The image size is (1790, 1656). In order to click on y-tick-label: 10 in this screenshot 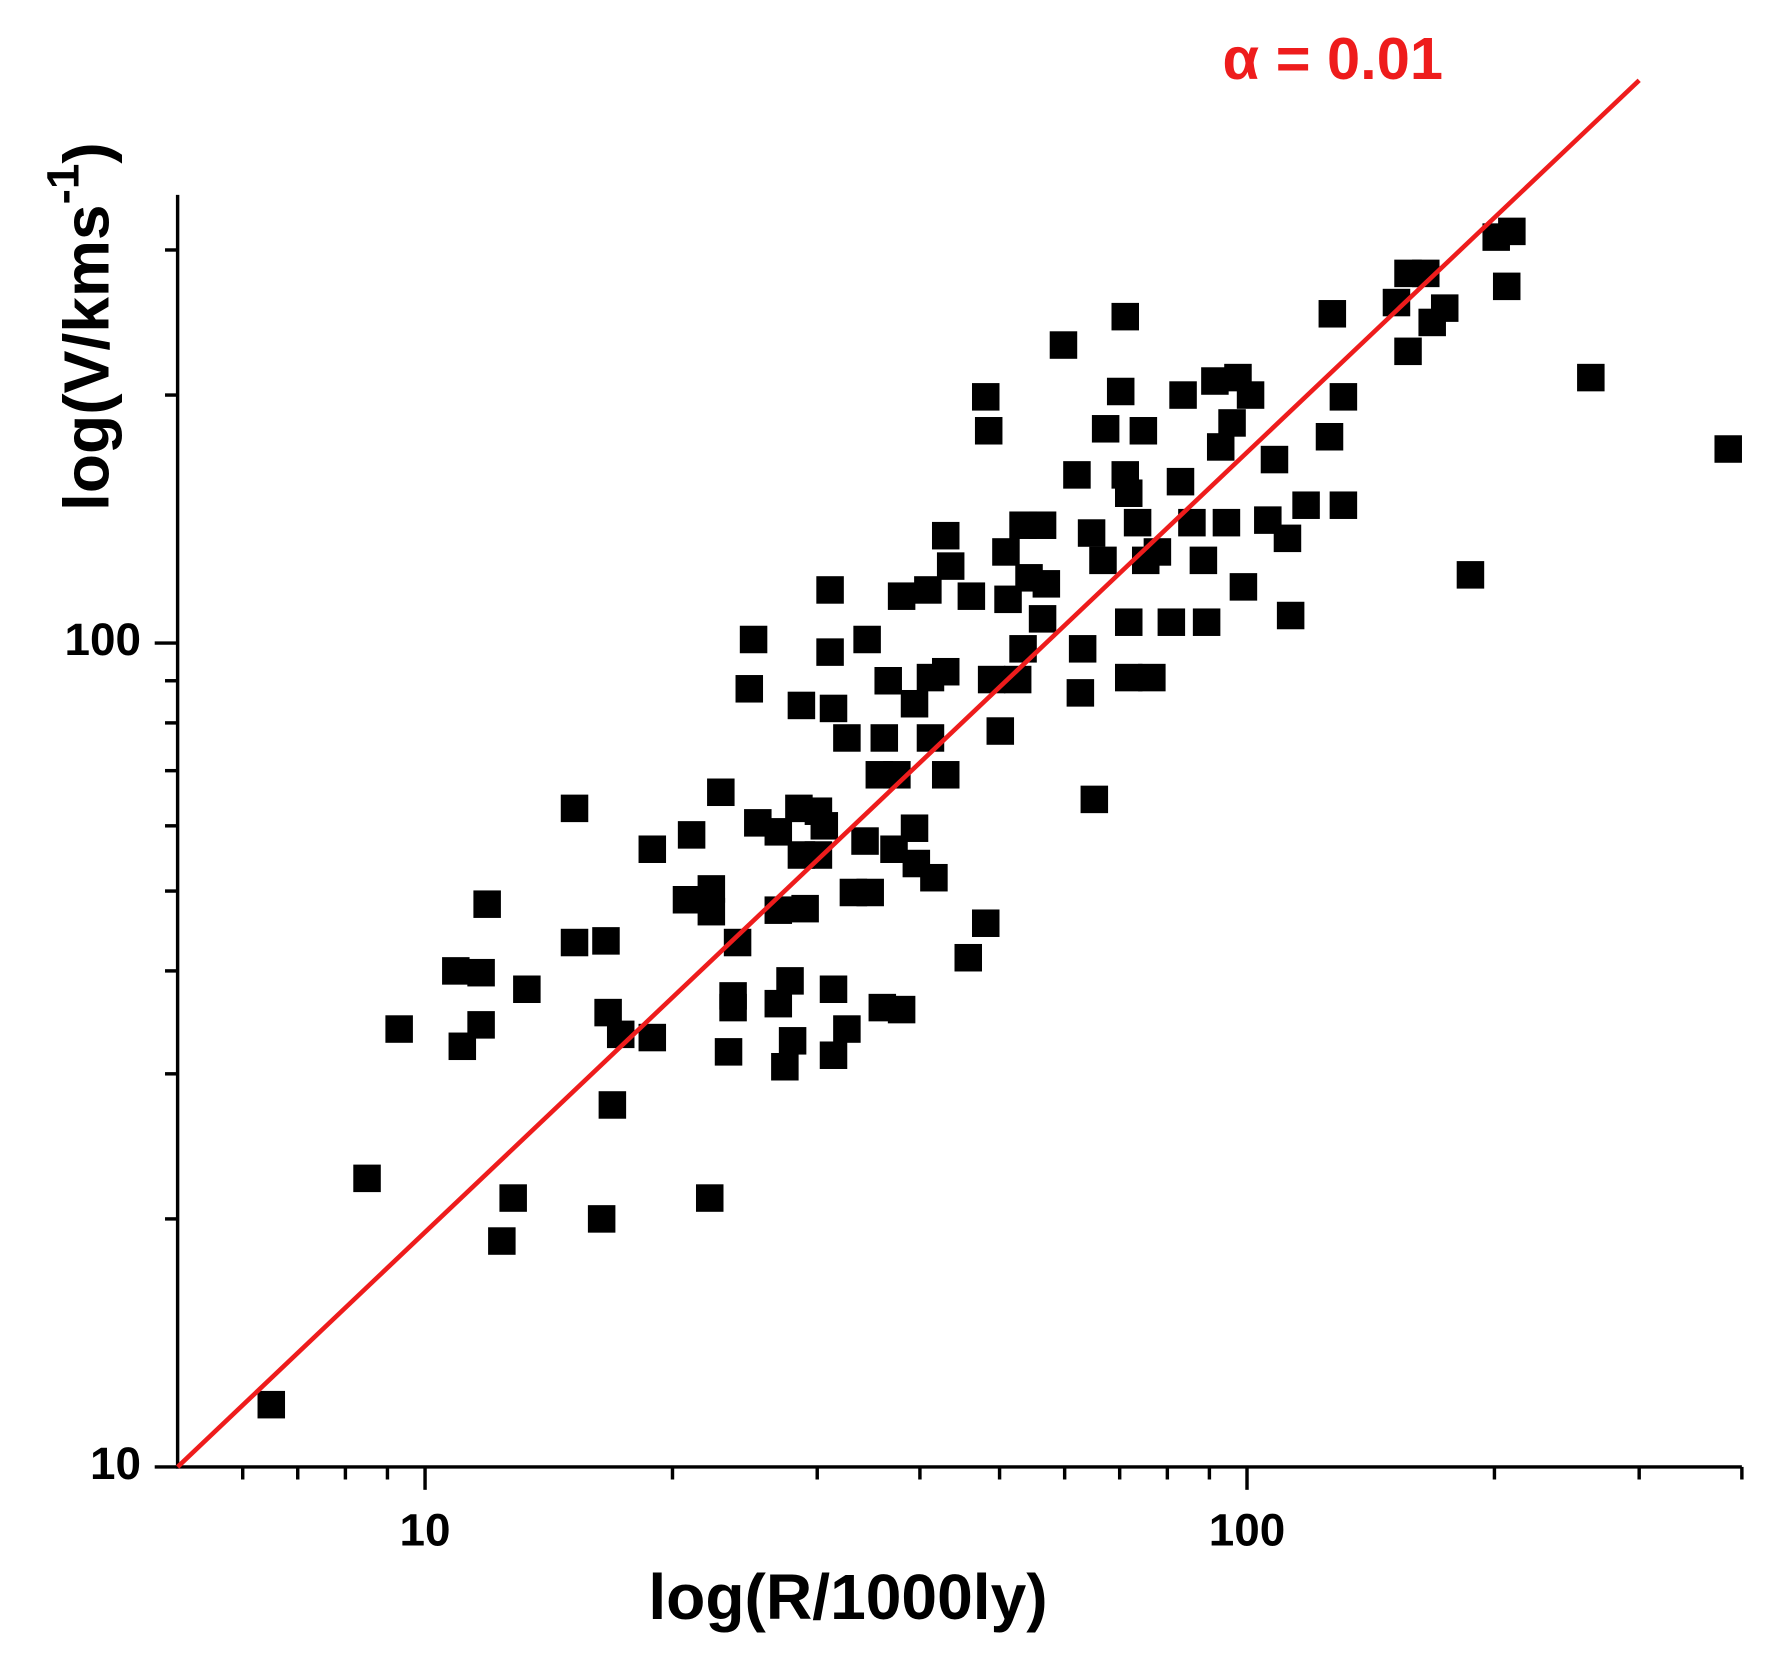, I will do `click(115, 1463)`.